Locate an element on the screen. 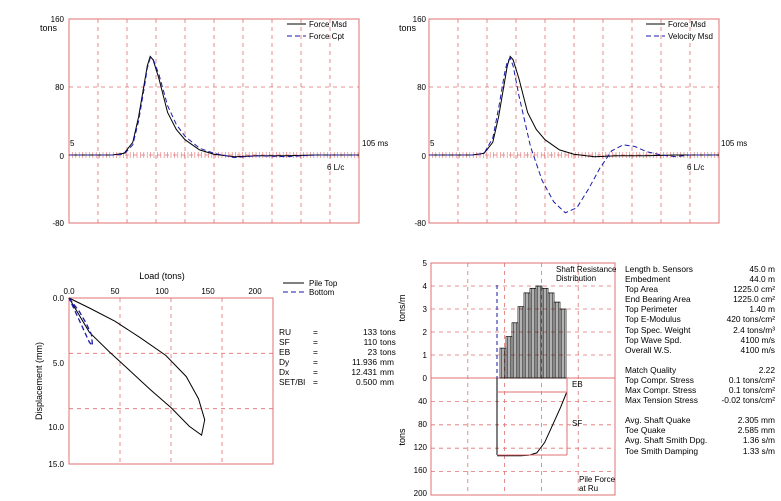 This screenshot has height=501, width=781. sf-label: SF is located at coordinates (577, 423).